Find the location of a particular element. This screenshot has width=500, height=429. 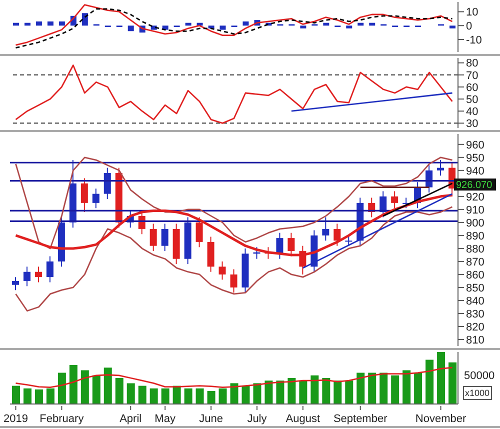

y-tick-label: 10 is located at coordinates (472, 12).